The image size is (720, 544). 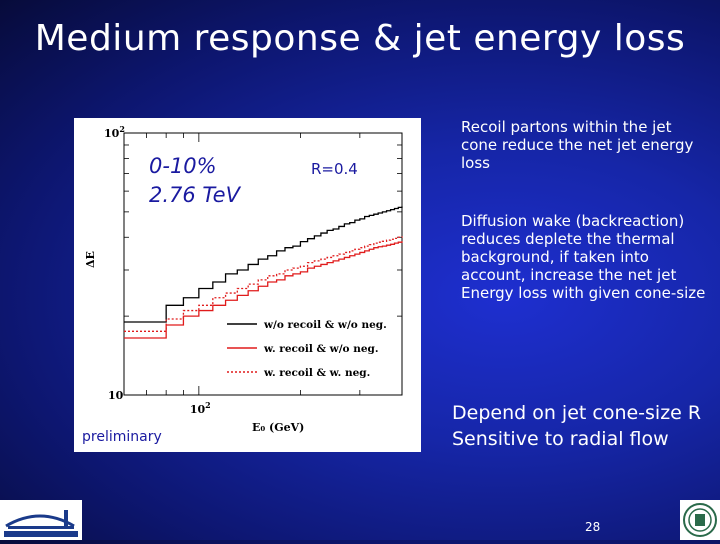 What do you see at coordinates (316, 373) in the screenshot?
I see `legend-label-3: w. recoil & w. neg.` at bounding box center [316, 373].